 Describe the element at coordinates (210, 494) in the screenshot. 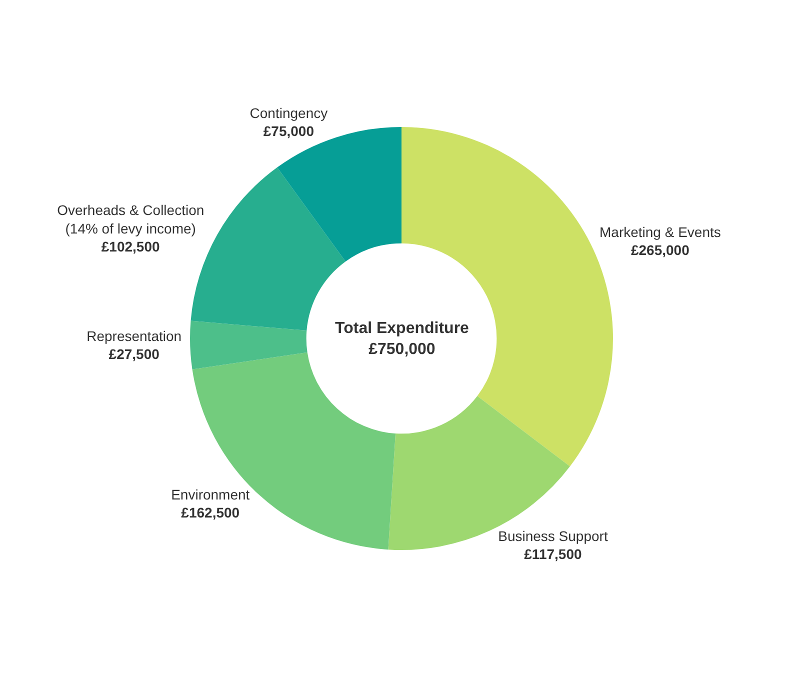

I see `slice-label: Environment` at that location.